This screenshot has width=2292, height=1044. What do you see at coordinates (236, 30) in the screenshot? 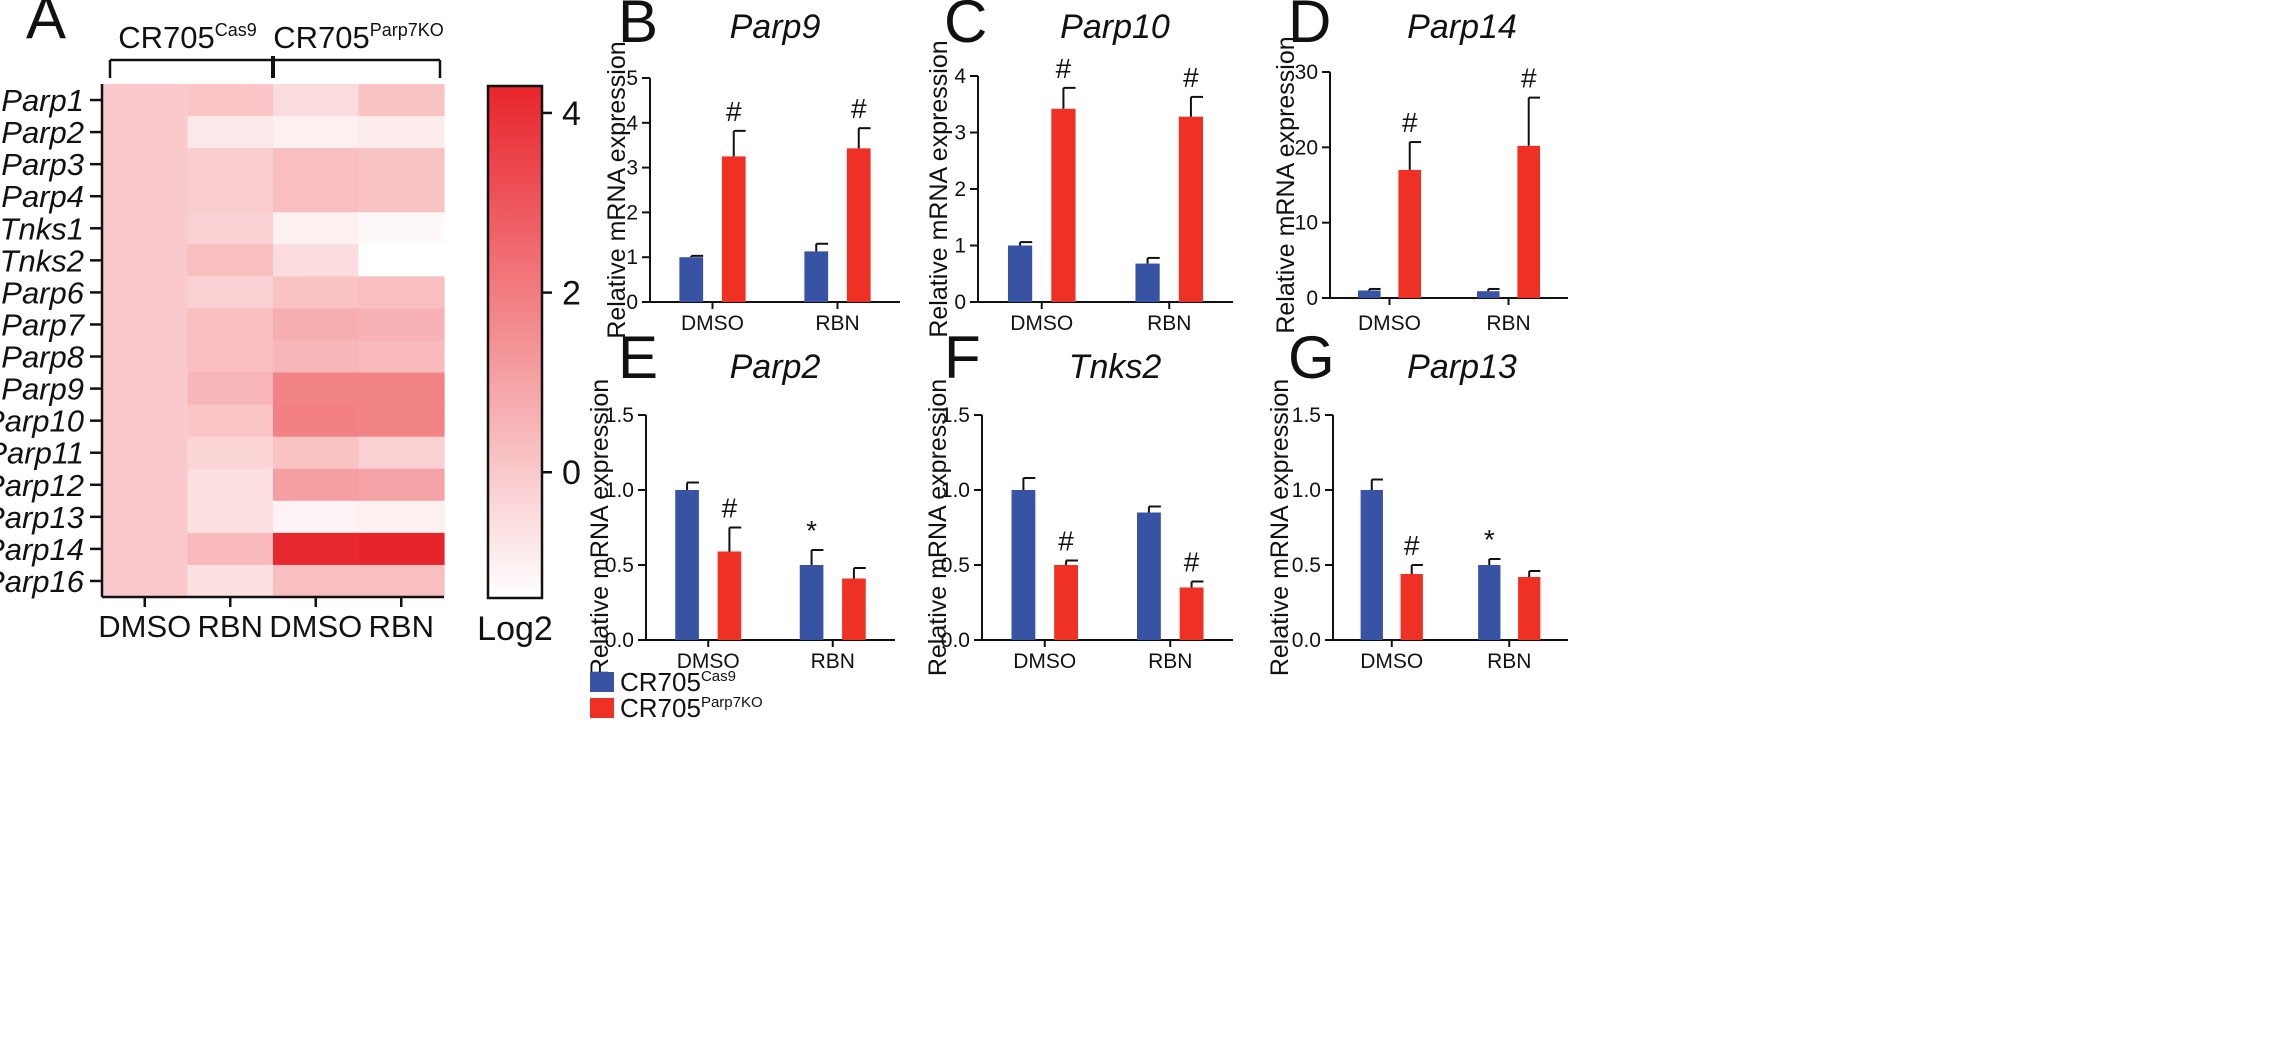
I see `group-label-sup: Cas9` at bounding box center [236, 30].